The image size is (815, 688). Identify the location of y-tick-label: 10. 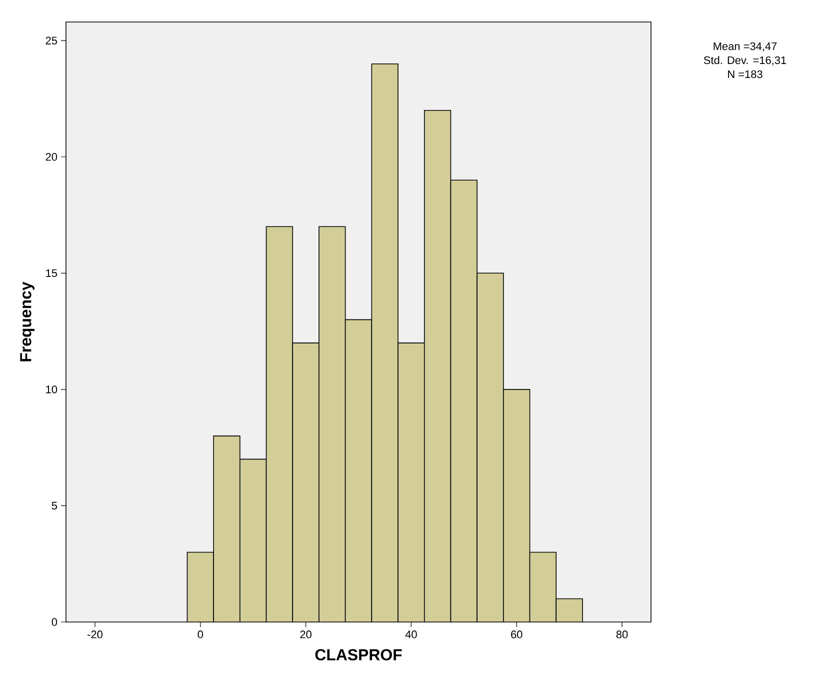
(52, 390).